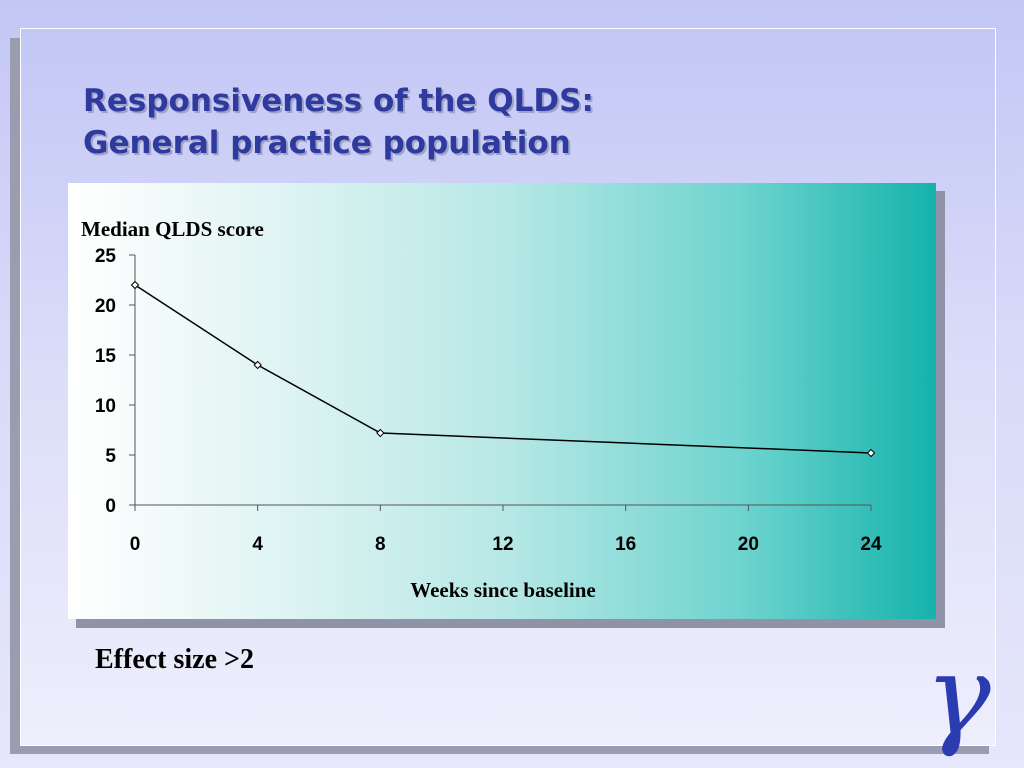 This screenshot has height=768, width=1024. Describe the element at coordinates (503, 590) in the screenshot. I see `x-axis-label: Weeks since baseline` at that location.